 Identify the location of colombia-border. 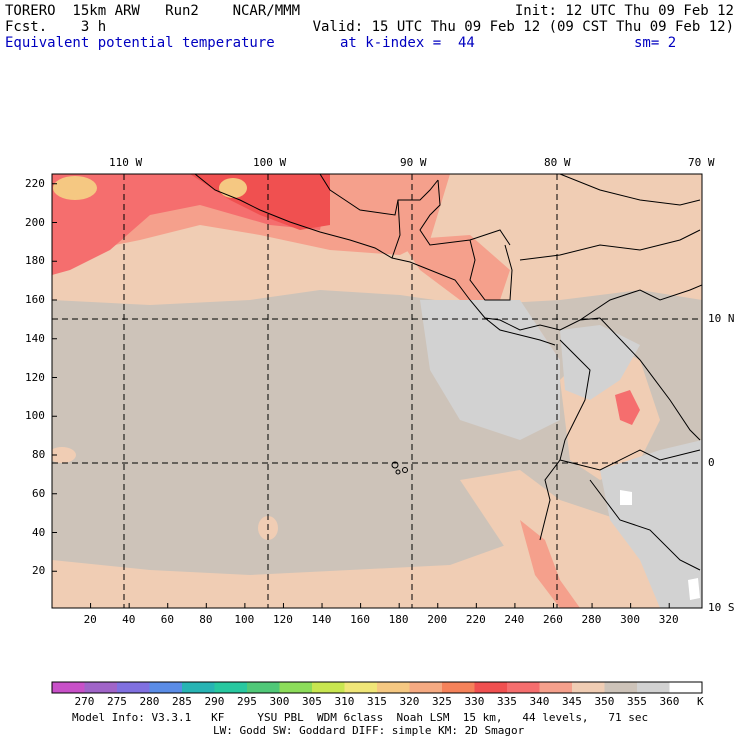
(650, 379).